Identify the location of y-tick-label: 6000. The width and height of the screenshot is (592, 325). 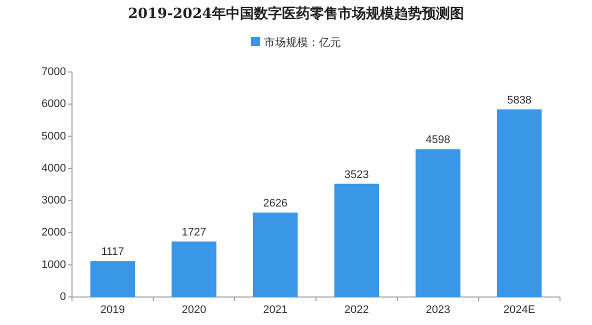
(54, 104).